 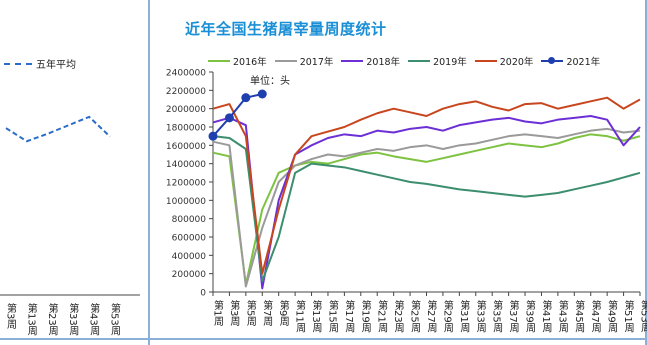 What do you see at coordinates (250, 313) in the screenshot?
I see `x-tick-label: 第5周` at bounding box center [250, 313].